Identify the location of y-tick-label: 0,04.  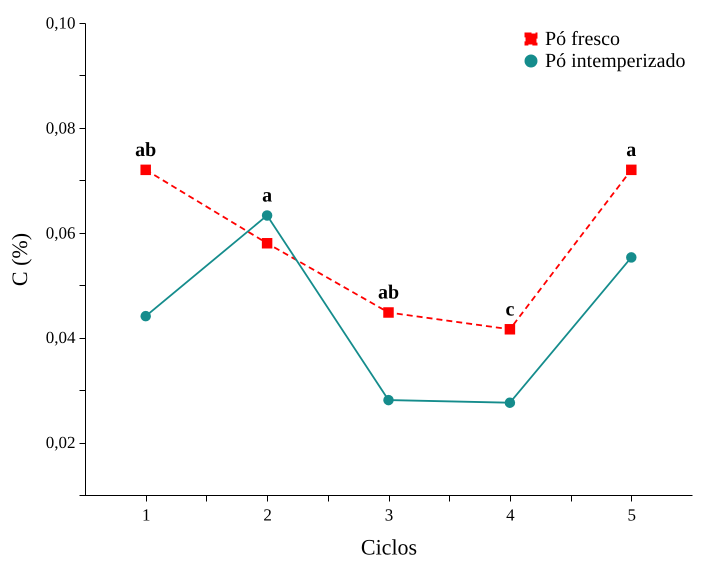
(61, 338).